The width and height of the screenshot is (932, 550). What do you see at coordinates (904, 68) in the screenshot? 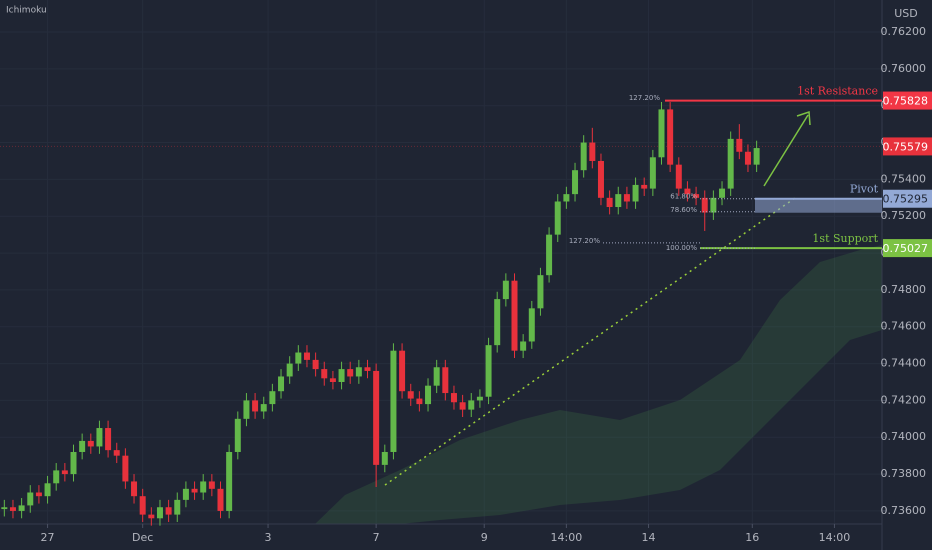
I see `y-tick-label: 0.76000` at bounding box center [904, 68].